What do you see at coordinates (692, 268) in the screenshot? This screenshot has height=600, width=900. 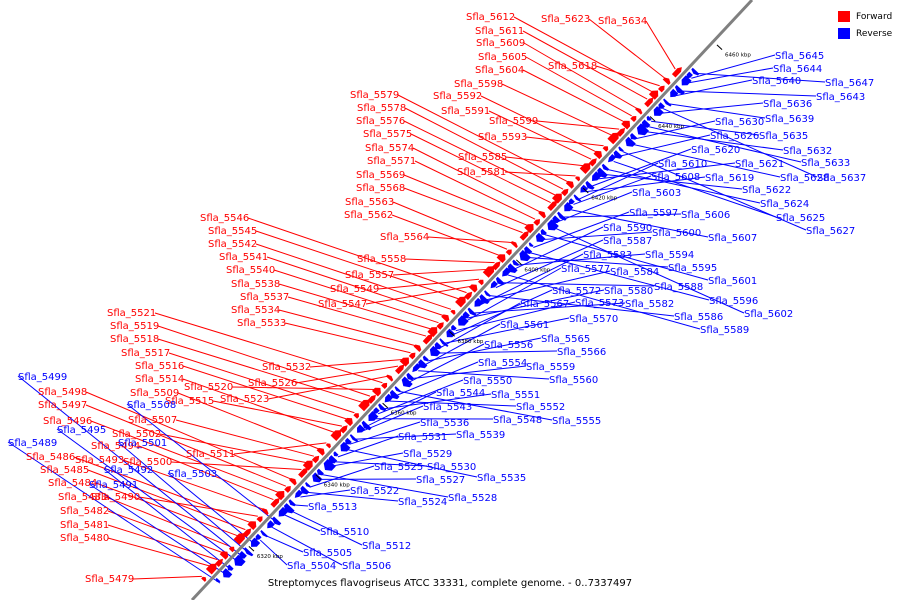 I see `reverse-gene-label: Sfla_5595` at bounding box center [692, 268].